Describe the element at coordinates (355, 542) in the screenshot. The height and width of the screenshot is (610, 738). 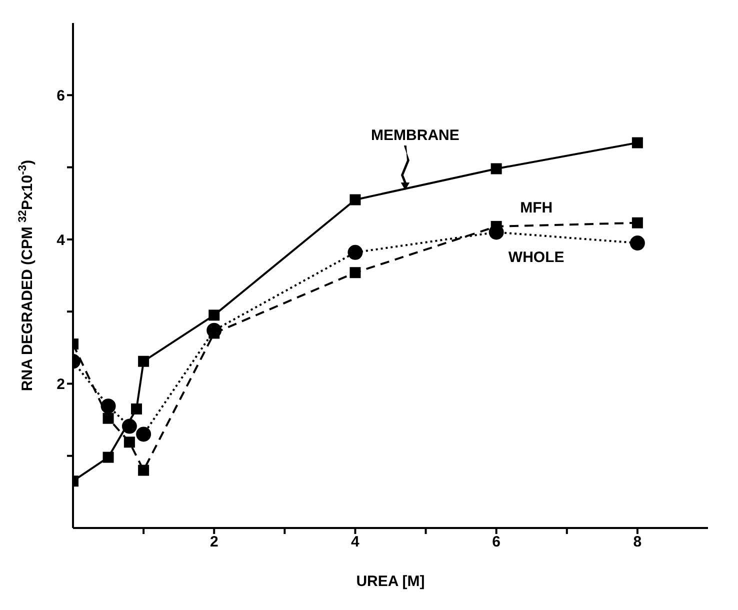
I see `x-tick-label: 4` at that location.